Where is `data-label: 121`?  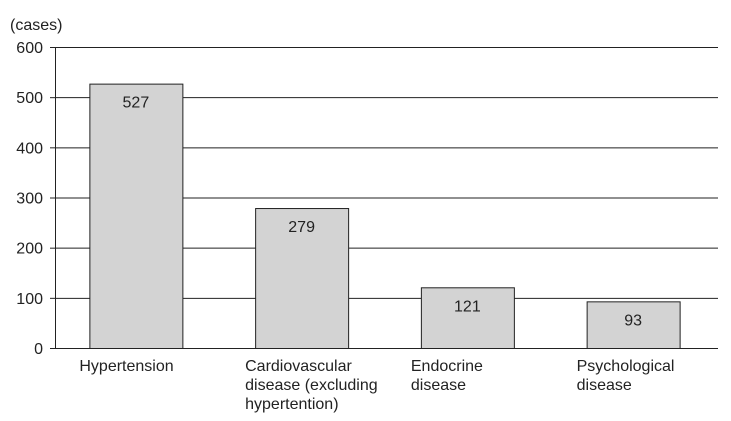 data-label: 121 is located at coordinates (467, 306).